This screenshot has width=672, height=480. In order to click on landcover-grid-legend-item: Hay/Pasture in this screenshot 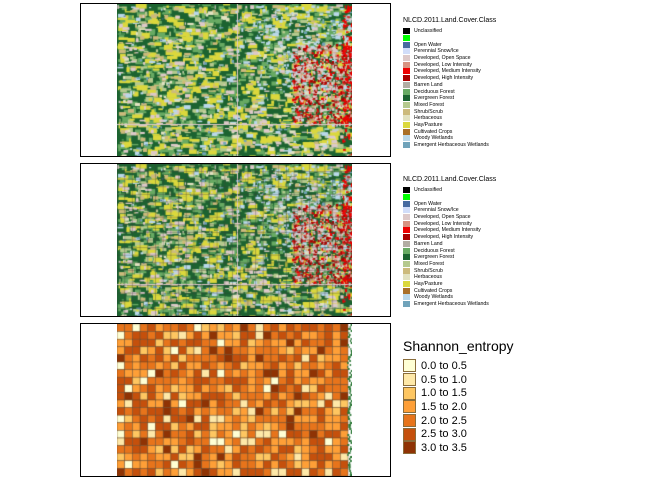, I will do `click(449, 284)`.